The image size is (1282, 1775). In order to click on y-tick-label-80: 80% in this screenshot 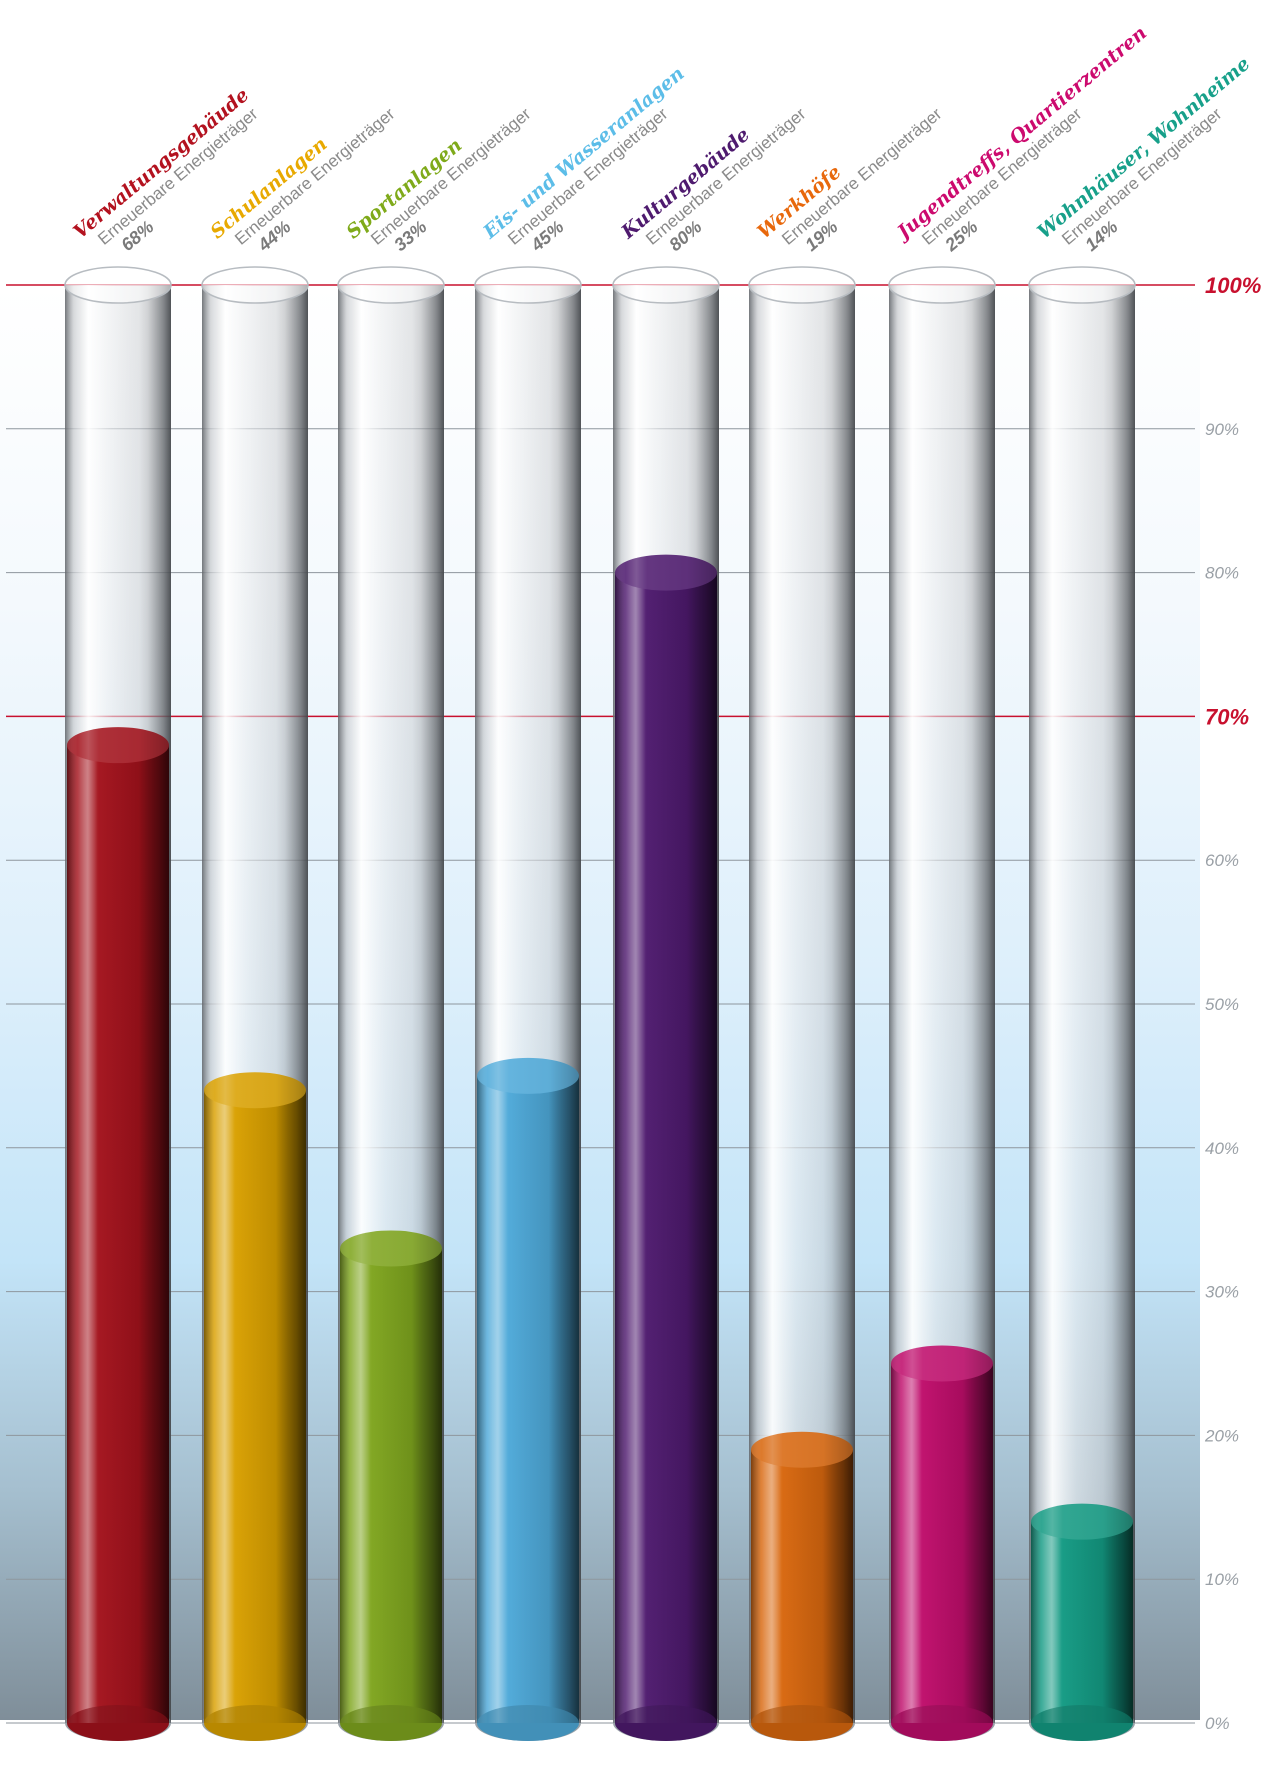, I will do `click(1222, 573)`.